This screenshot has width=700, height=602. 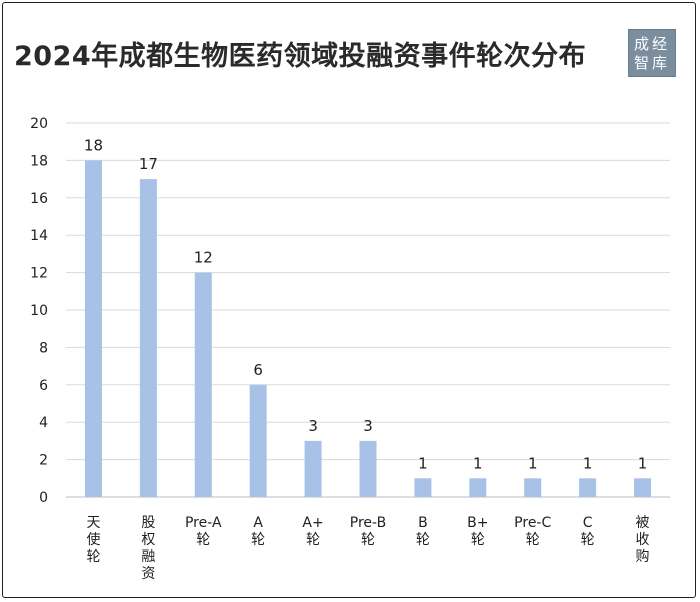 I want to click on data-label: 18, so click(x=93, y=145).